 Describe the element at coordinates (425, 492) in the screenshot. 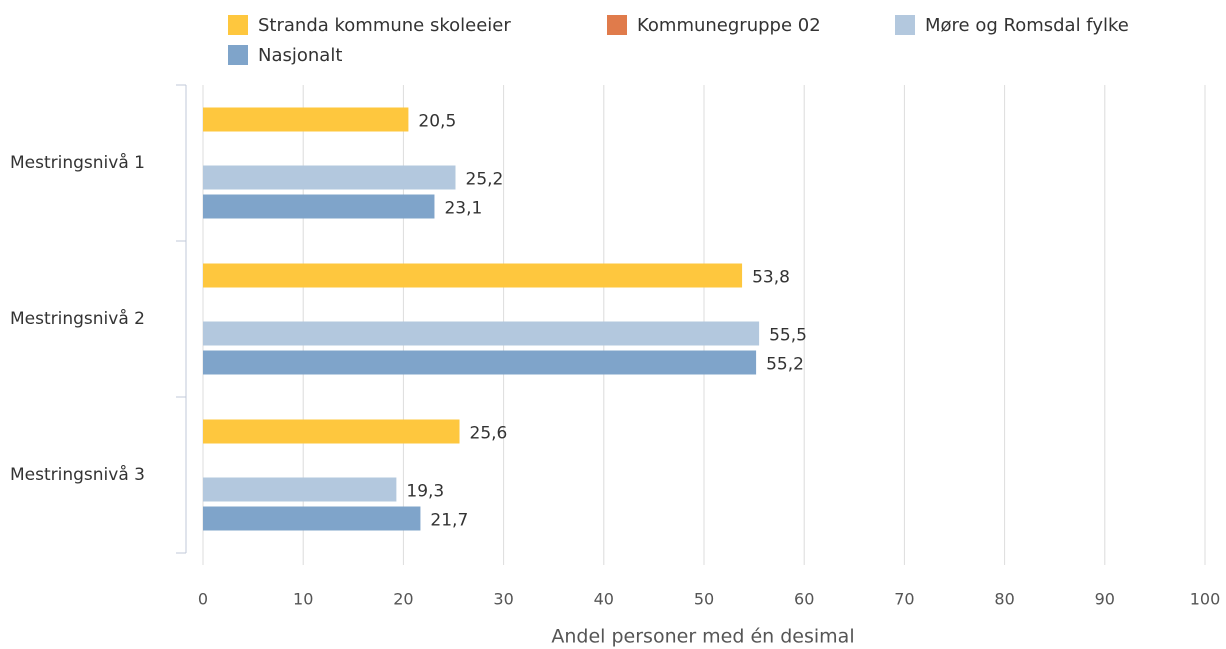

I see `data-label: 19,3` at that location.